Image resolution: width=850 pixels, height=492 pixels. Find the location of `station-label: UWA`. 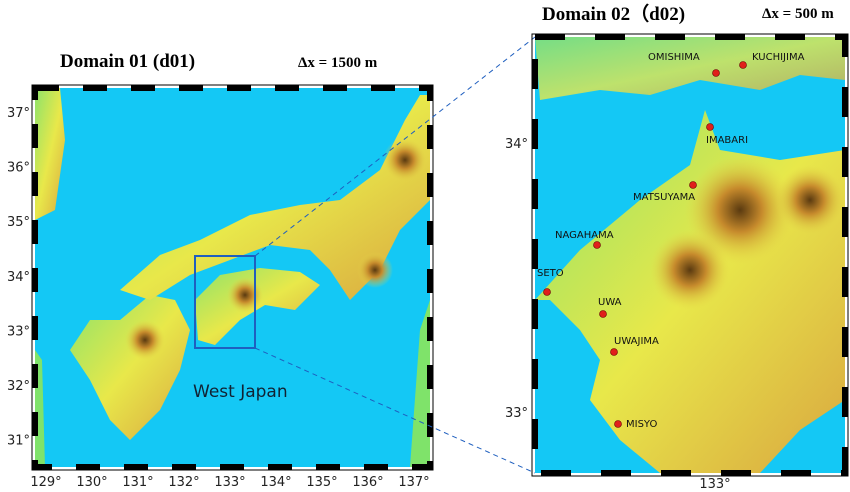

station-label: UWA is located at coordinates (610, 302).